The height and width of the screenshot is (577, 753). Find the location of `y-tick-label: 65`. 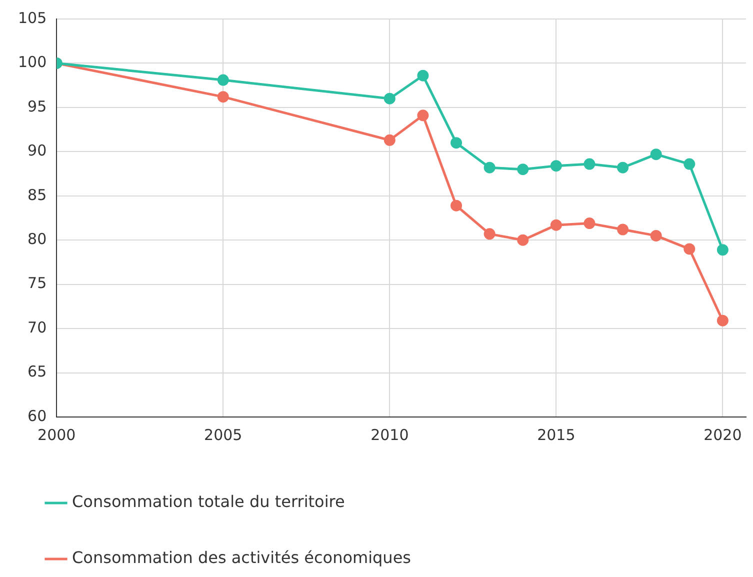

y-tick-label: 65 is located at coordinates (37, 371).